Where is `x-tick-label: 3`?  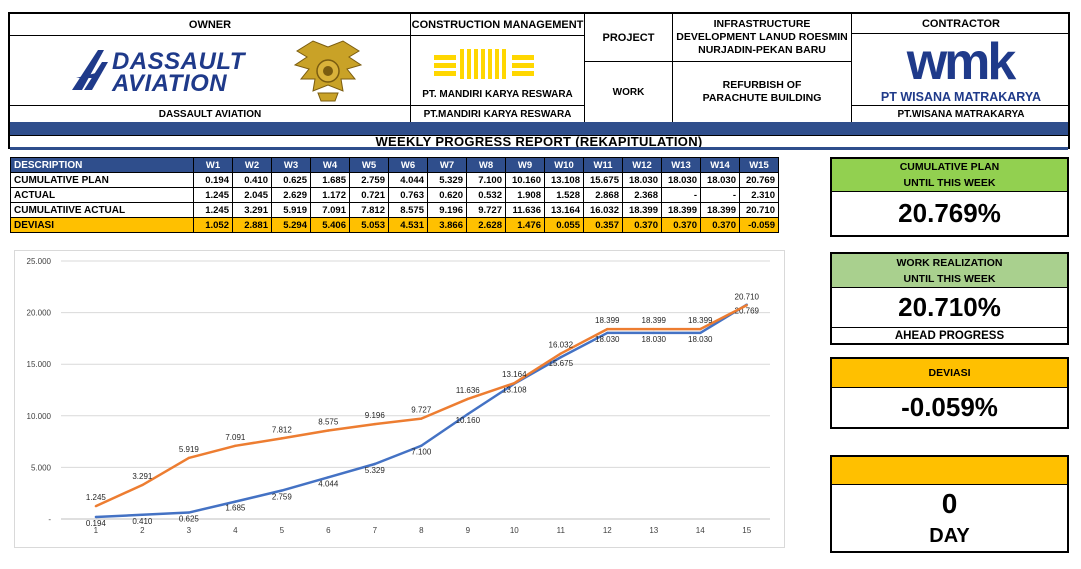 x-tick-label: 3 is located at coordinates (189, 530).